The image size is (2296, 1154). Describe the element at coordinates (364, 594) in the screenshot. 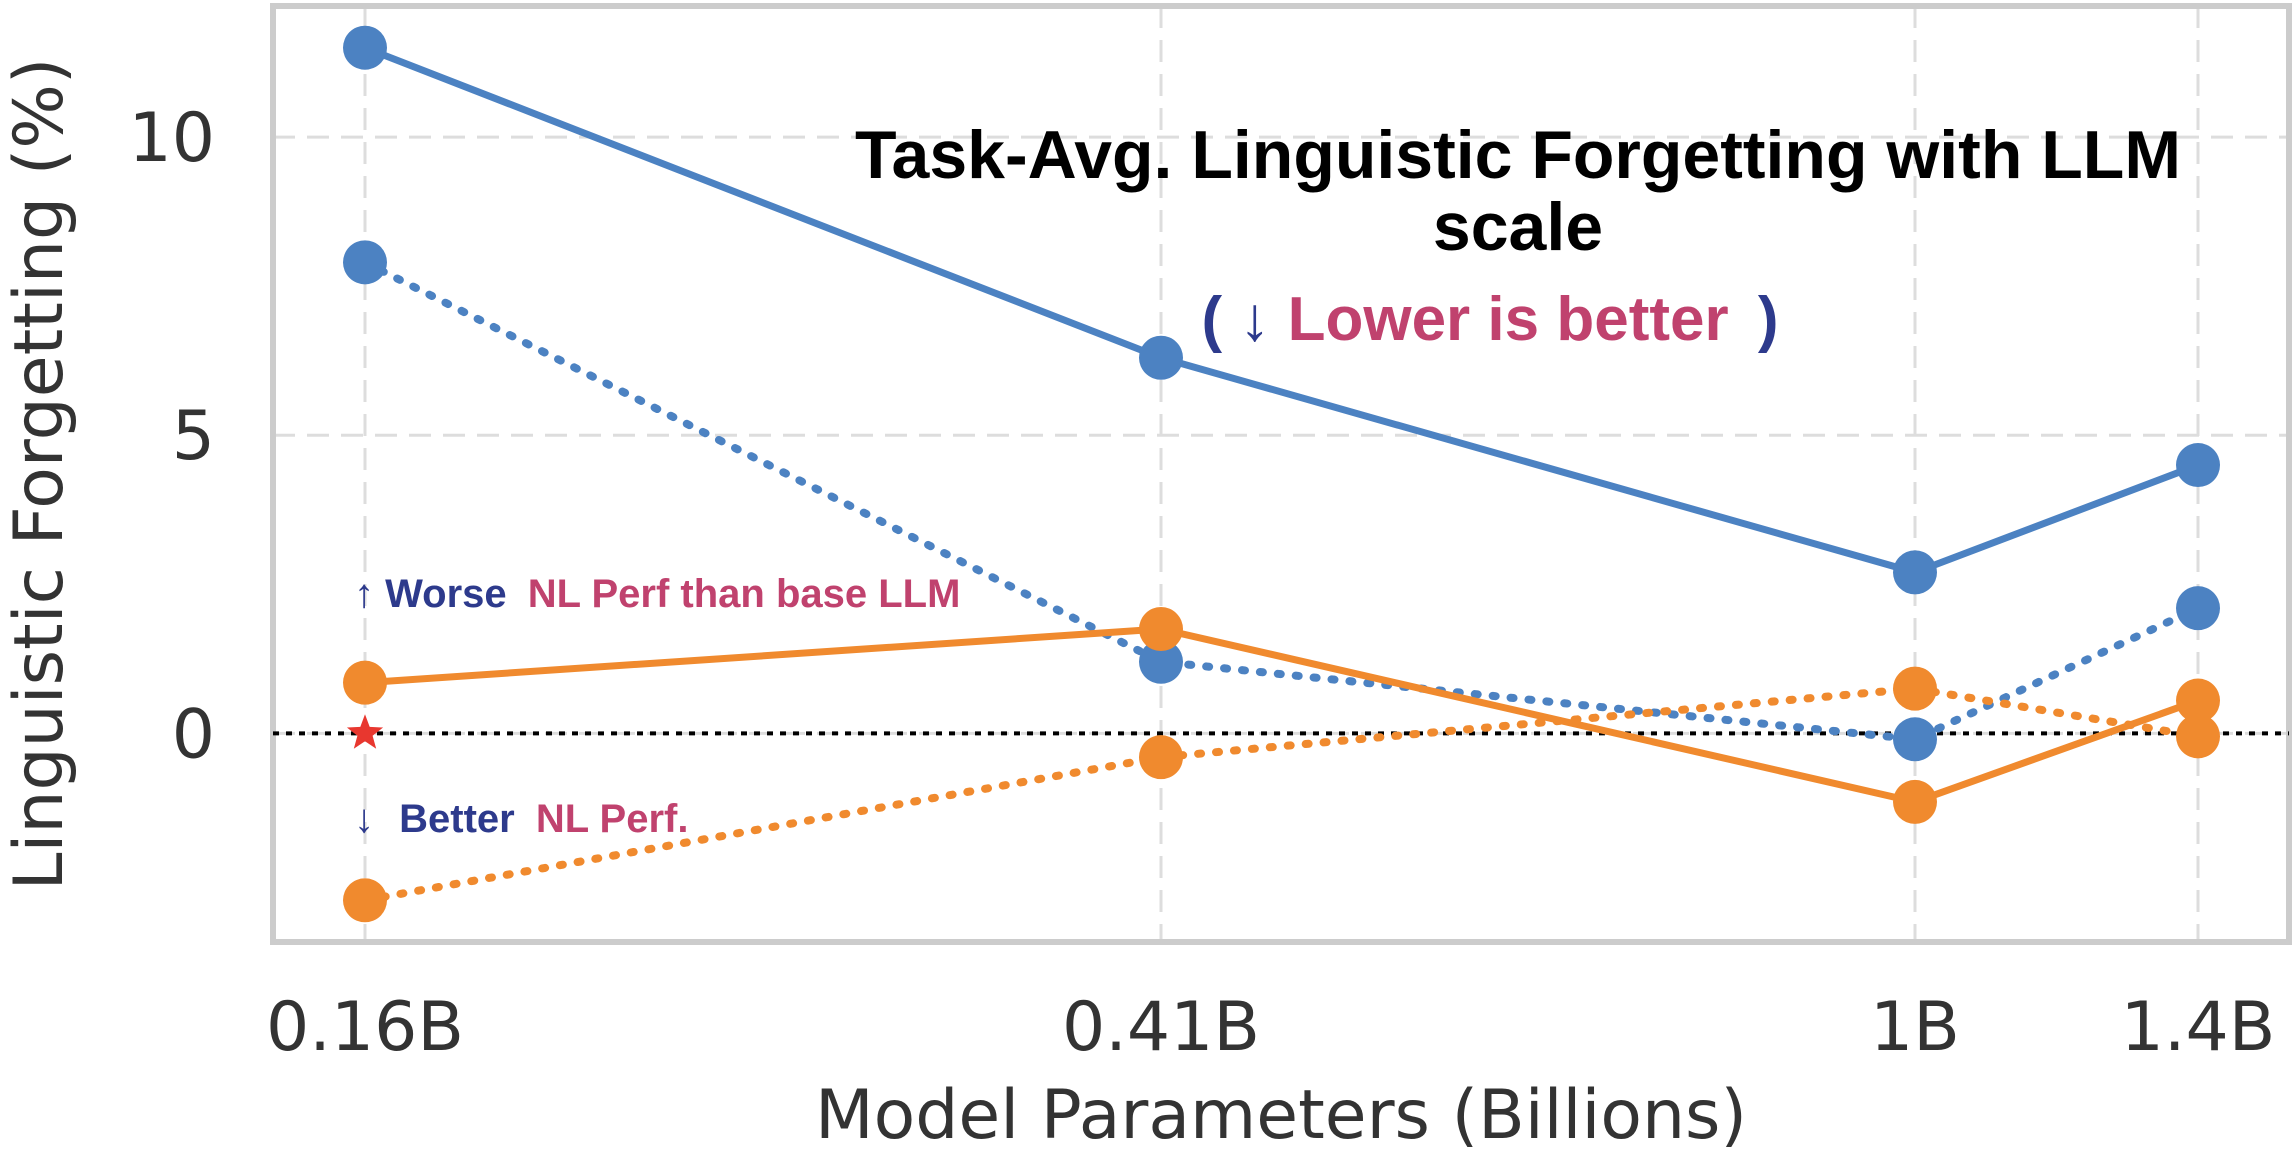

I see `up-arrow-icon: ↑` at that location.